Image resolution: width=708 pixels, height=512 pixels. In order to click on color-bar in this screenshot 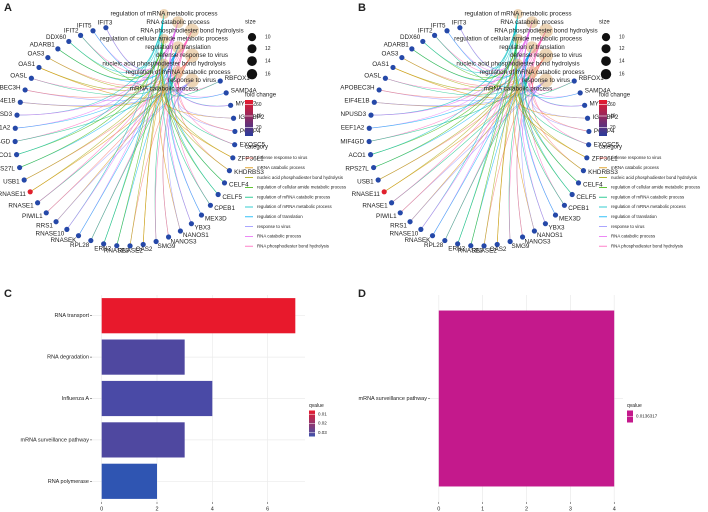, I will do `click(603, 118)`.